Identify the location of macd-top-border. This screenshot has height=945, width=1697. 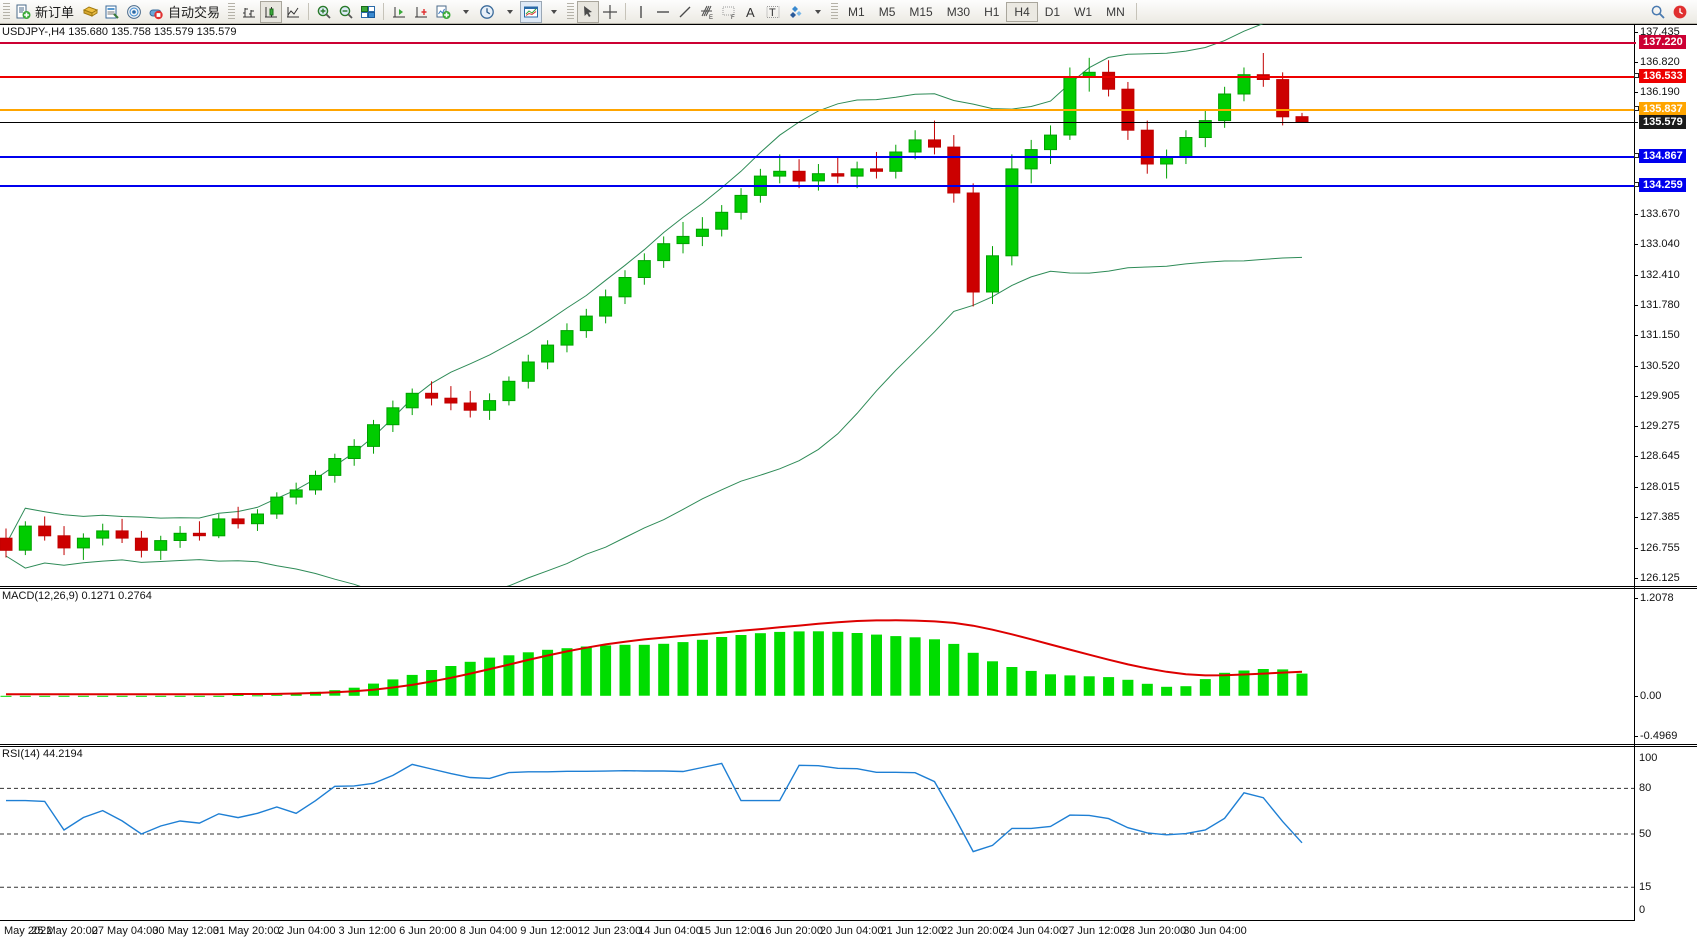
(848, 586).